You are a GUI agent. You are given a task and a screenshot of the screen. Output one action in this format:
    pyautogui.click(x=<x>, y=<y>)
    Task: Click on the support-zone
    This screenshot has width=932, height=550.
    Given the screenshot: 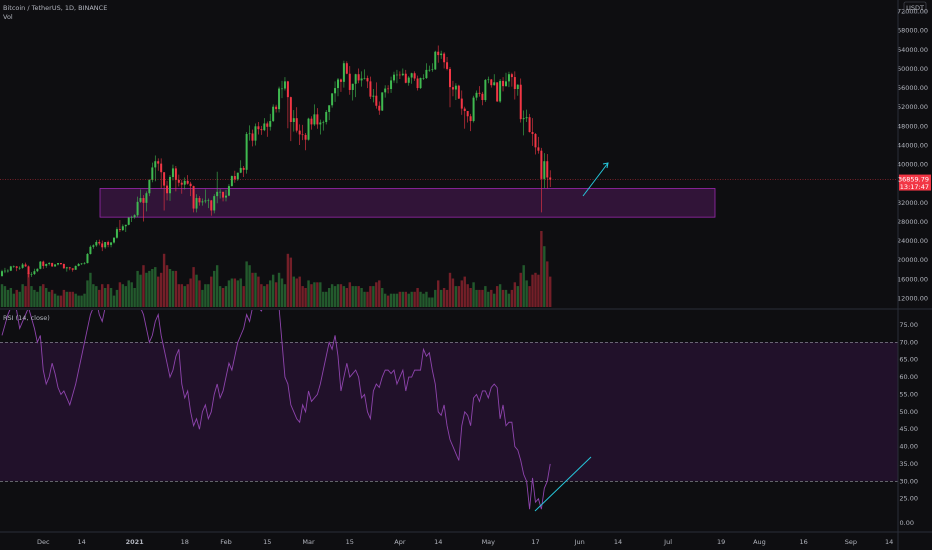 What is the action you would take?
    pyautogui.click(x=407, y=203)
    